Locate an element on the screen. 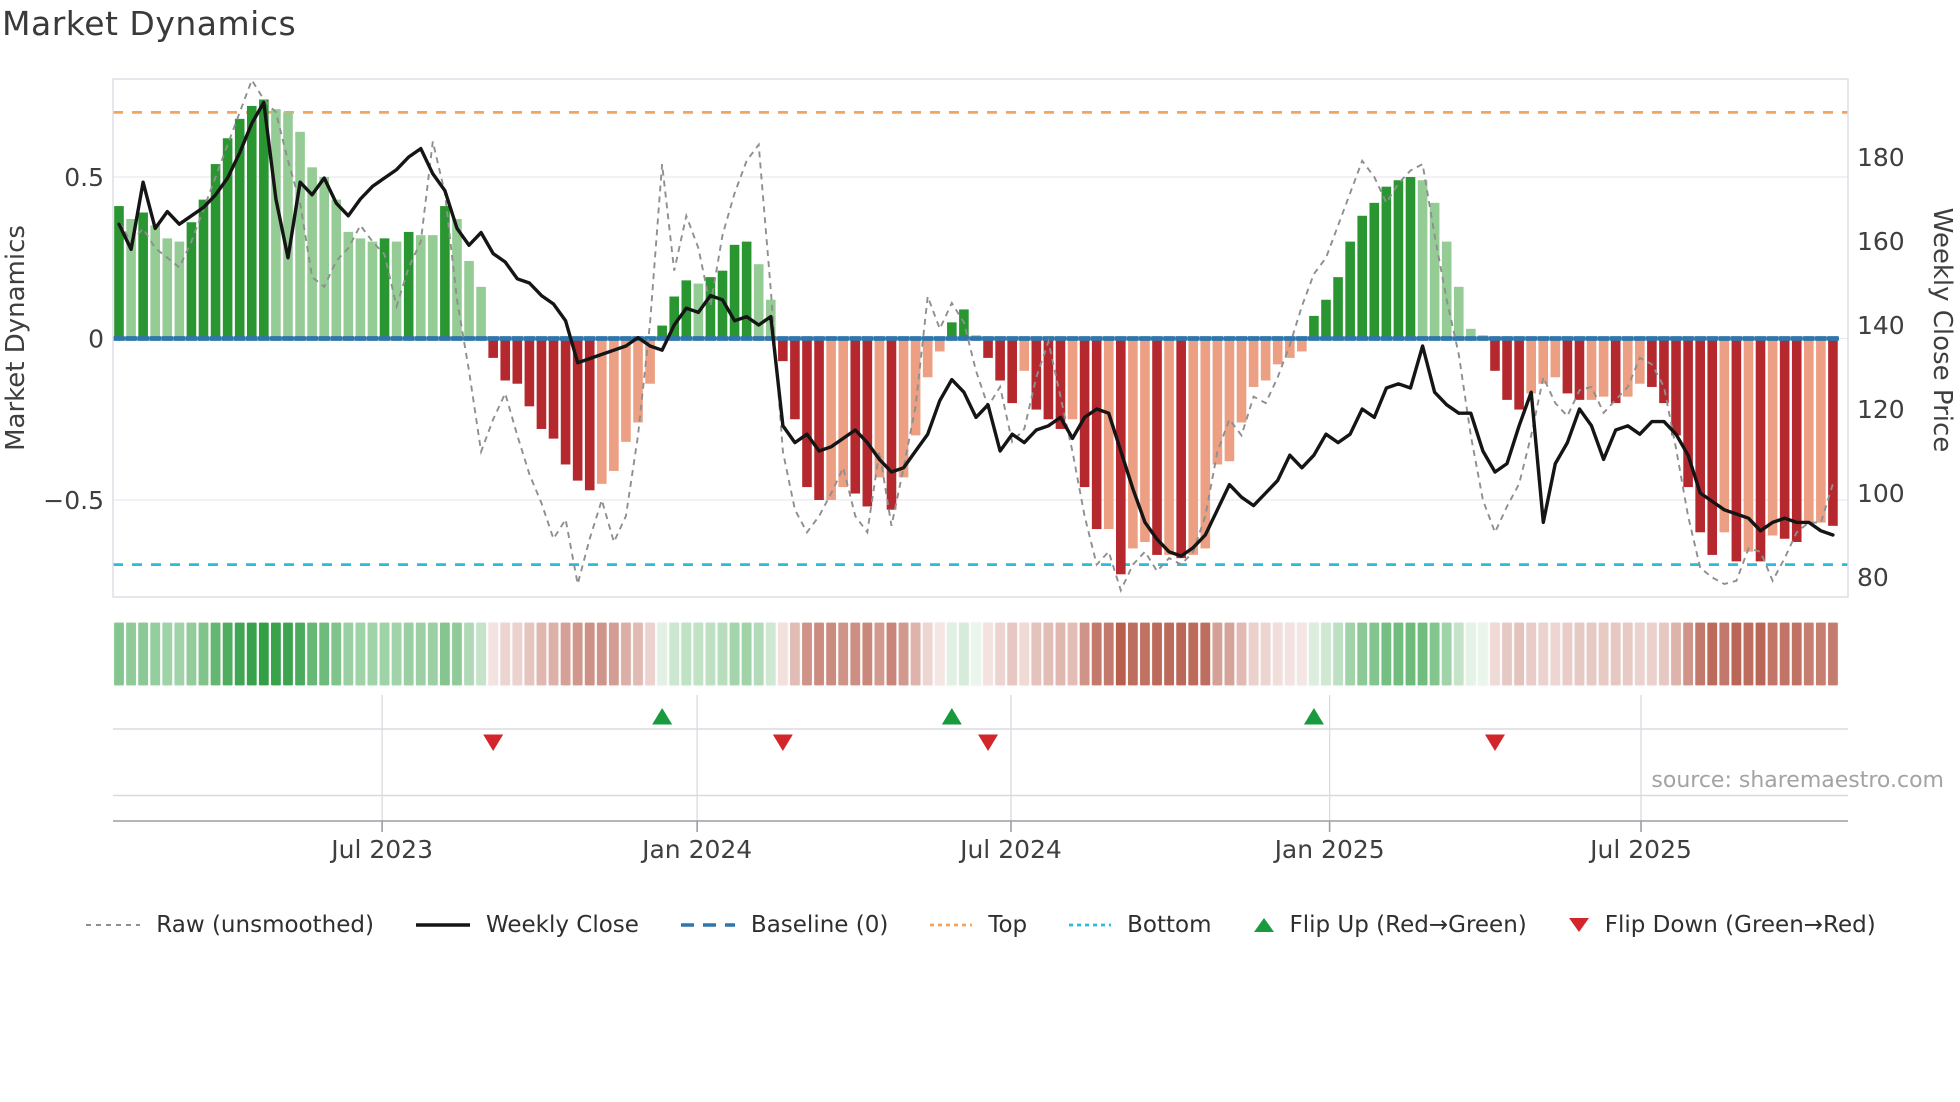  y-axis-title-left: Market Dynamics is located at coordinates (16, 338).